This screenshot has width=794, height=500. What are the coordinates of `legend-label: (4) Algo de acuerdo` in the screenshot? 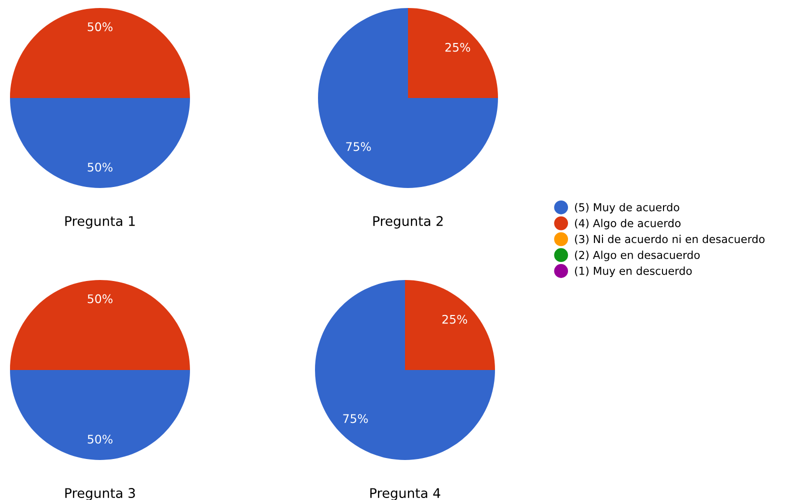 It's located at (628, 224).